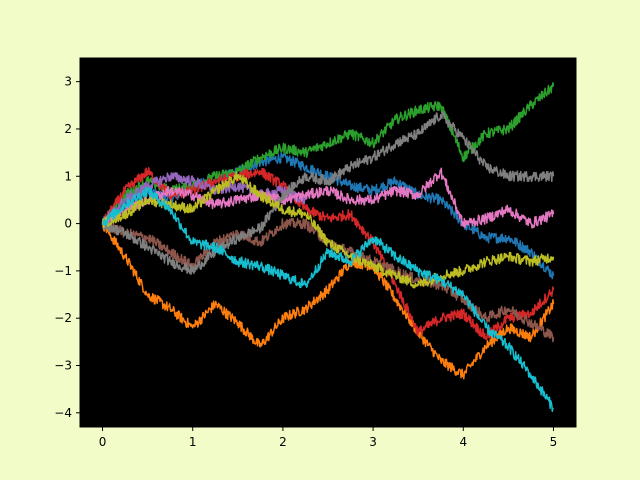 The image size is (640, 480). What do you see at coordinates (103, 442) in the screenshot?
I see `x-tick-label: 0` at bounding box center [103, 442].